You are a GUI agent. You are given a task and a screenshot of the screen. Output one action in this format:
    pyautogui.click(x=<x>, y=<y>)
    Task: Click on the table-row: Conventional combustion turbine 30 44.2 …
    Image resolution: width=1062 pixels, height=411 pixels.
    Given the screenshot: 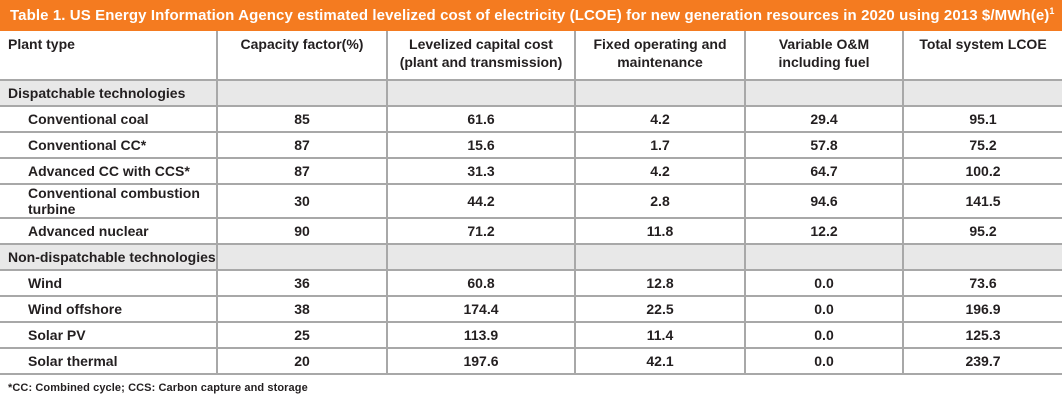 What is the action you would take?
    pyautogui.click(x=531, y=201)
    